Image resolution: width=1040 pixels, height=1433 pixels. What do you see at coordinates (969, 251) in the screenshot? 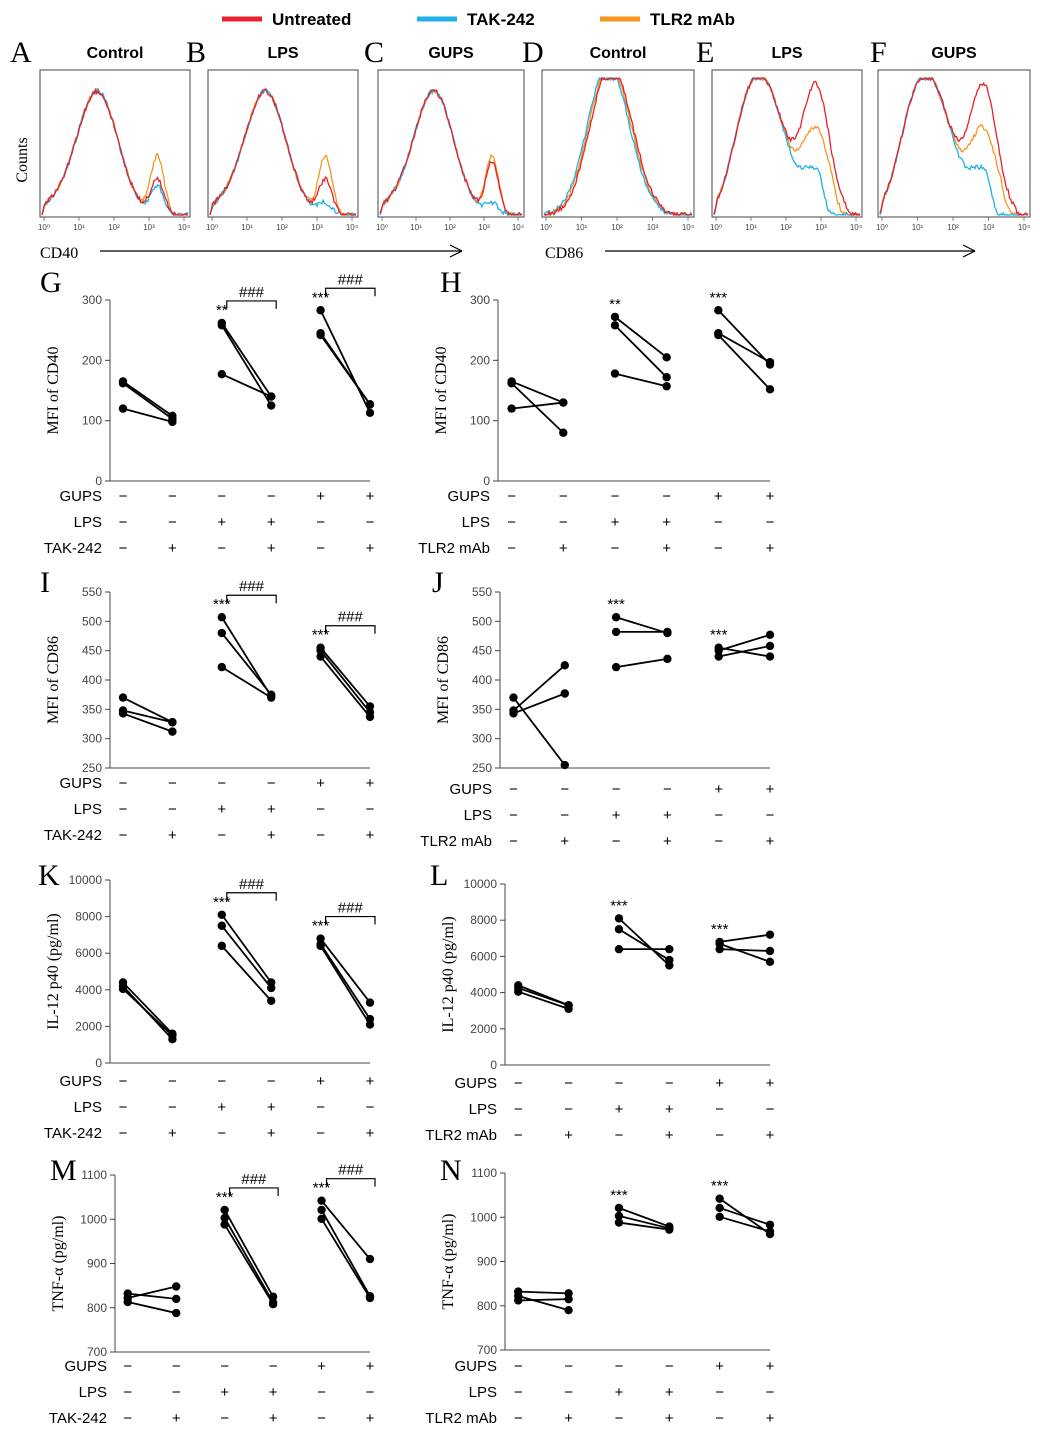
I see `cd86-arrowhead` at bounding box center [969, 251].